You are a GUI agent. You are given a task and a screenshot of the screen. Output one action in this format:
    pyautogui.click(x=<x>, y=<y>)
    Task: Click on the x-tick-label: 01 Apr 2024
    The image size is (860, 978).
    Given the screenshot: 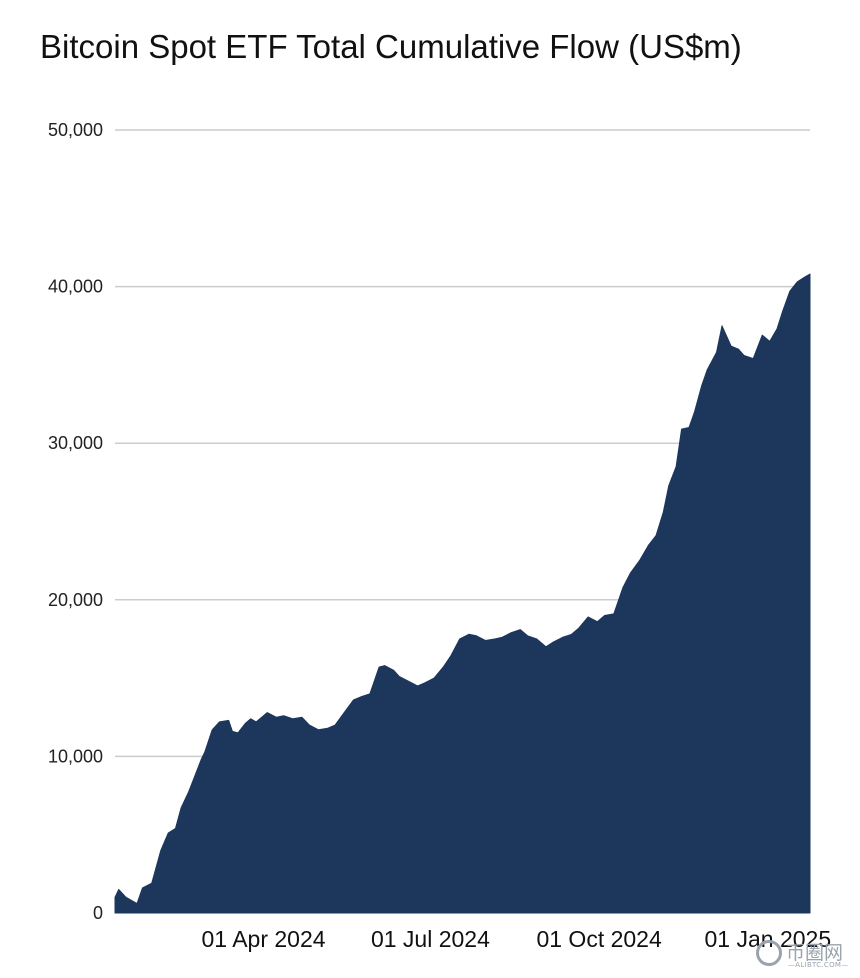 What is the action you would take?
    pyautogui.click(x=264, y=939)
    